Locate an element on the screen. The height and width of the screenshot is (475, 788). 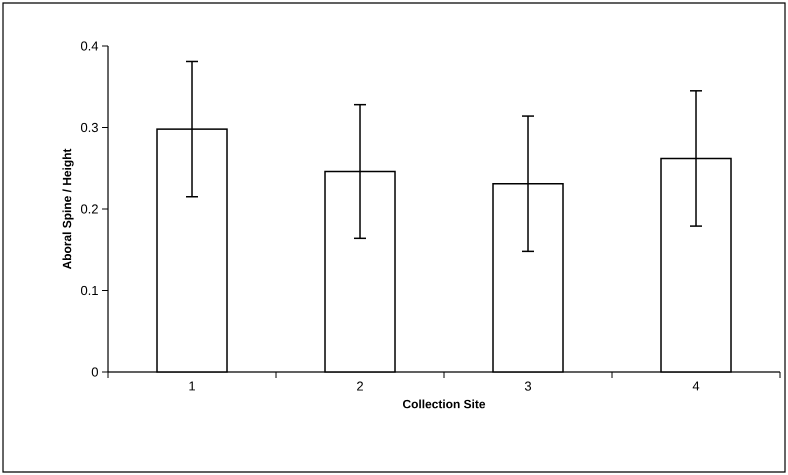
x-tick-label: 1 is located at coordinates (192, 386).